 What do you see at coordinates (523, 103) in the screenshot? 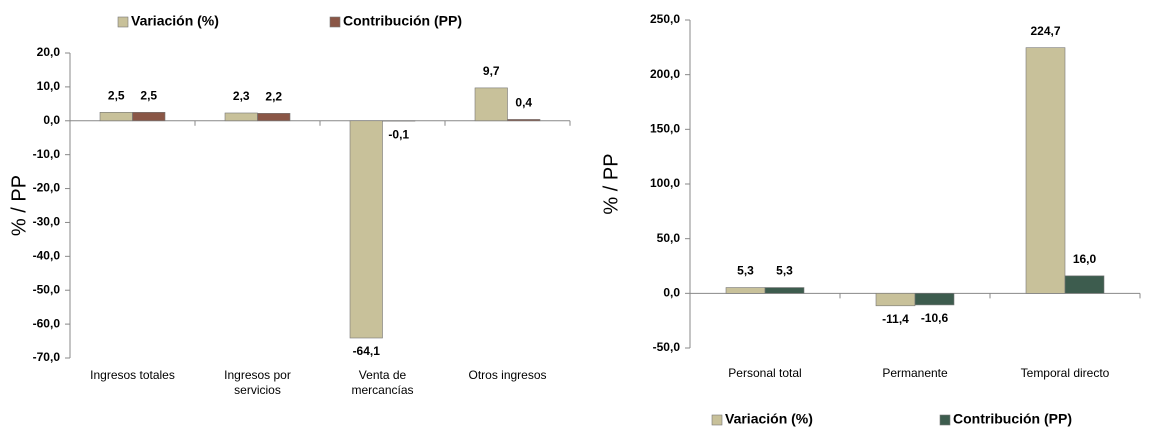
I see `value-label: 0,4` at bounding box center [523, 103].